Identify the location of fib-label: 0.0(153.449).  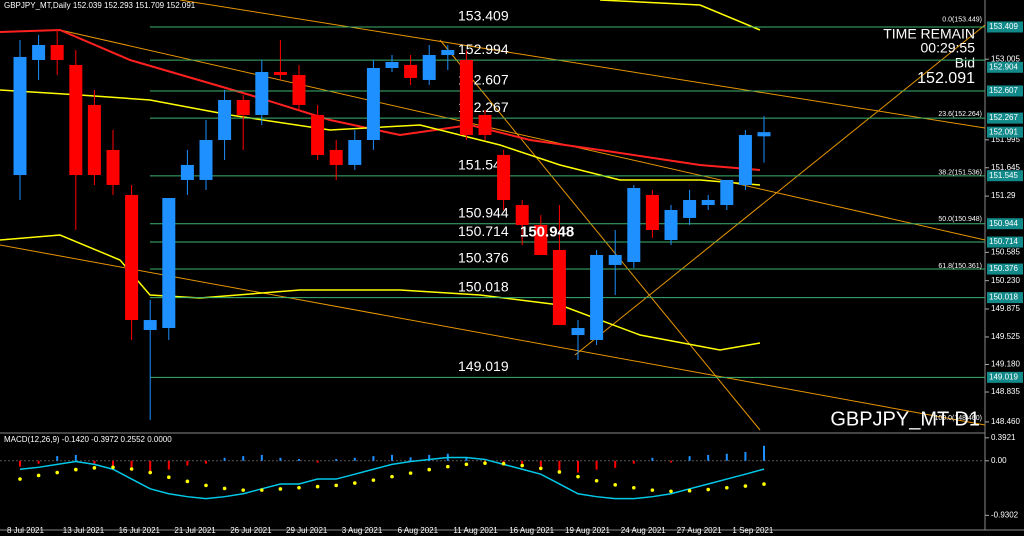
(962, 20).